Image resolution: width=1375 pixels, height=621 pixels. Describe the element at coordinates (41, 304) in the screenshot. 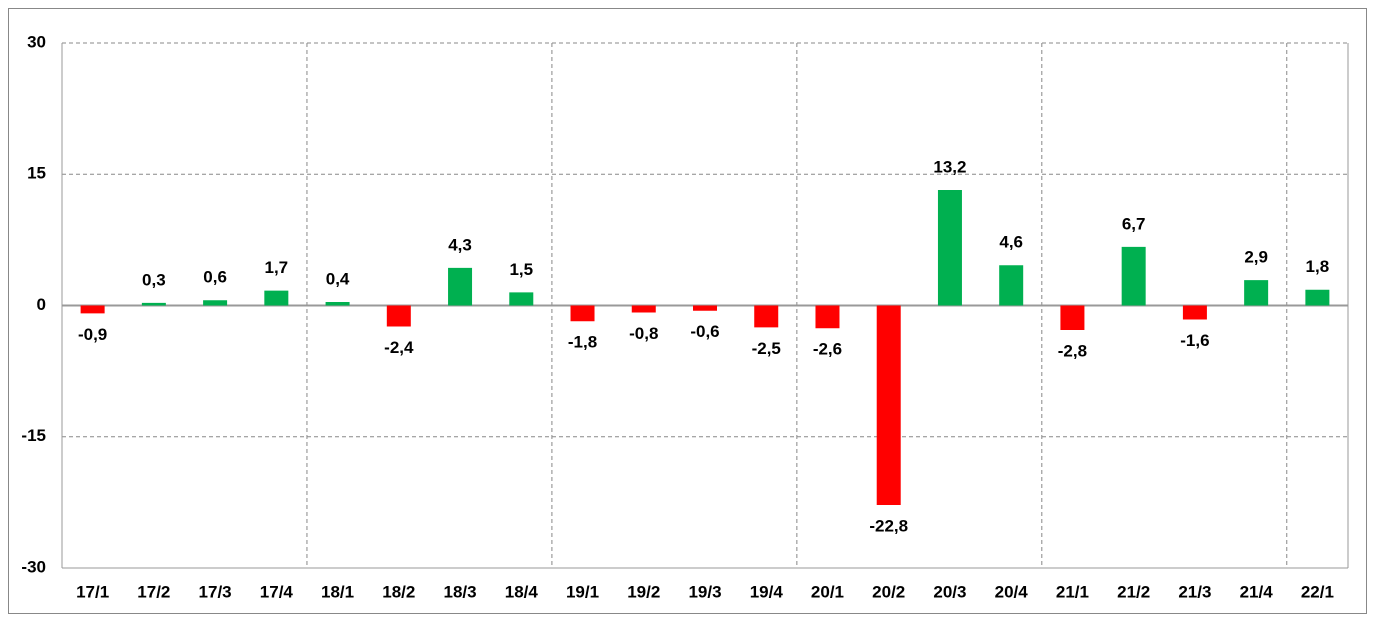

I see `y-tick-label: 0` at that location.